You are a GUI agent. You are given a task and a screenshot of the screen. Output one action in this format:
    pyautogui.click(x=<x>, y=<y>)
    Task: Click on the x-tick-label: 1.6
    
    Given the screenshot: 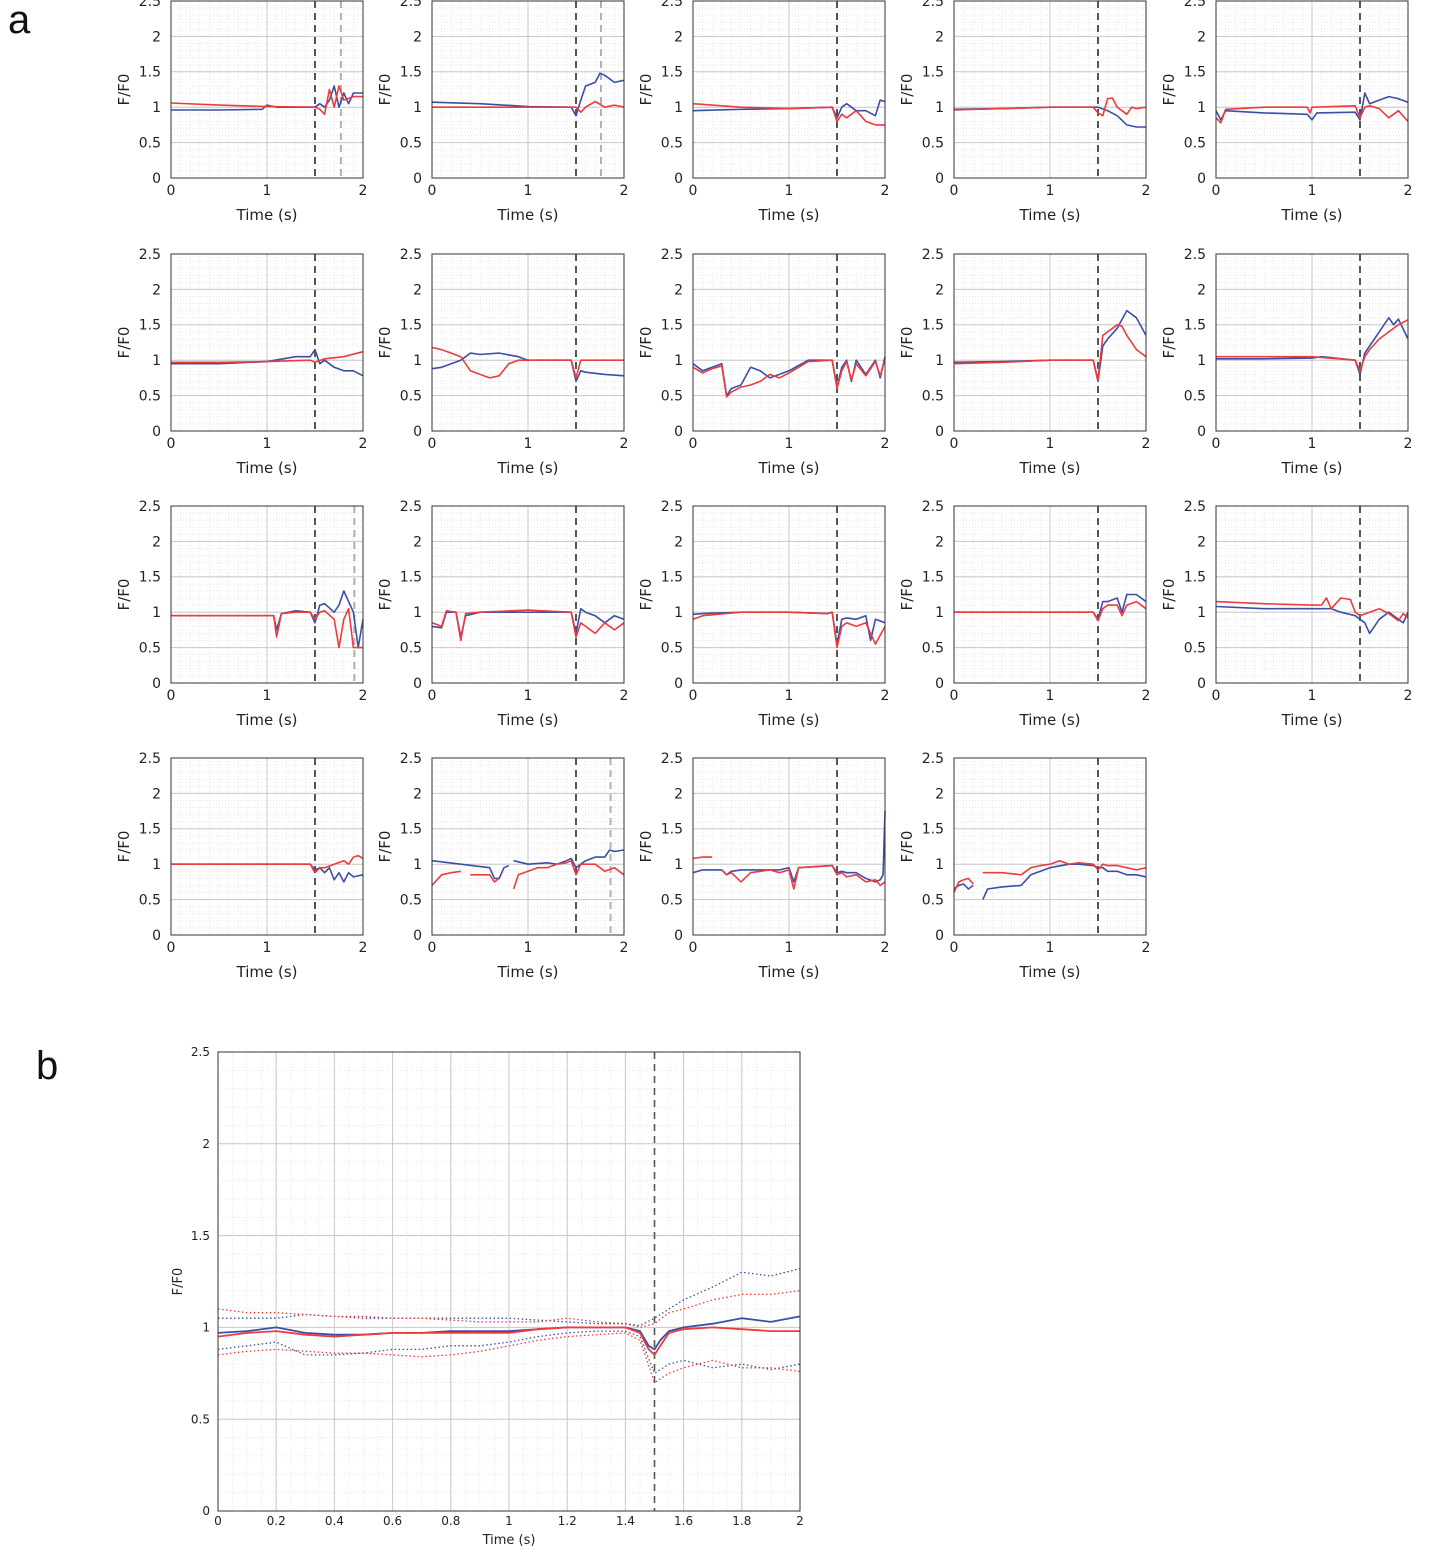 What is the action you would take?
    pyautogui.click(x=683, y=1521)
    